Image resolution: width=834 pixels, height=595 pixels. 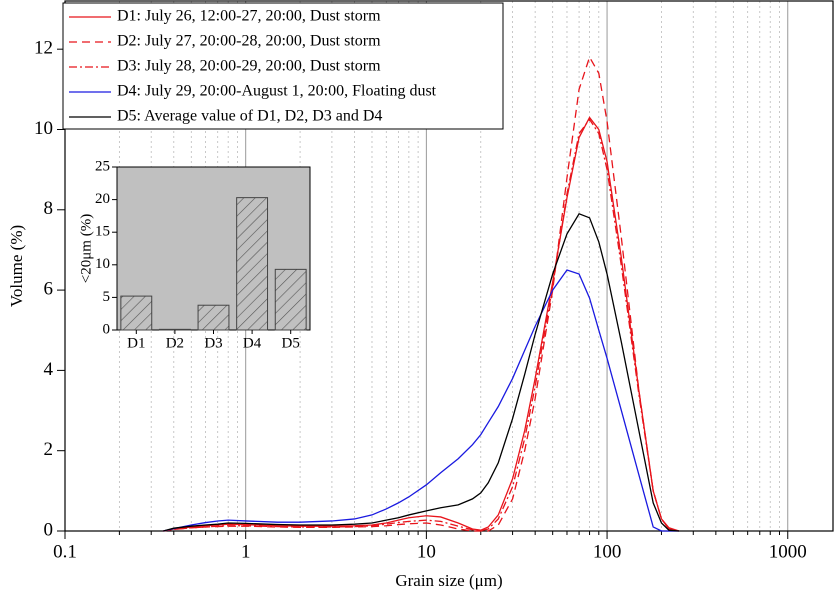 I want to click on legend-label: D1: July 26, 12:00-27, 20:00, Dust storm, so click(x=249, y=16).